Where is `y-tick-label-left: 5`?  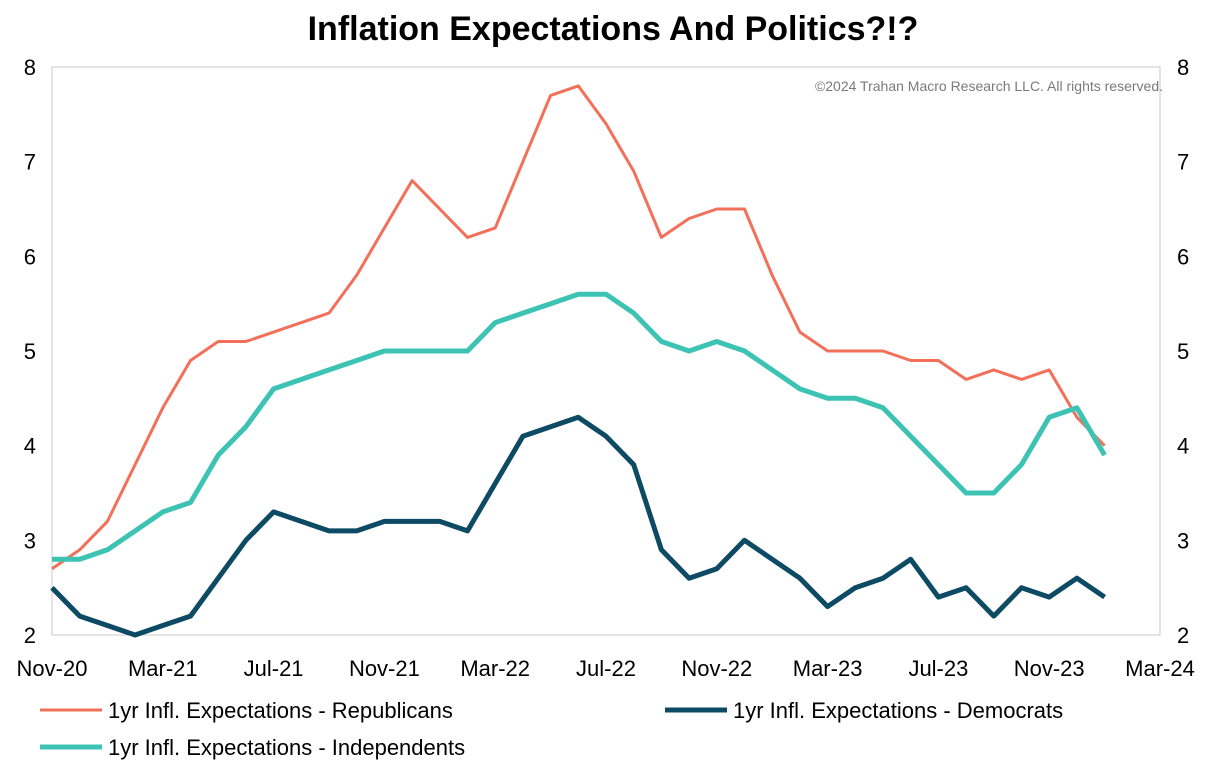 y-tick-label-left: 5 is located at coordinates (30, 351).